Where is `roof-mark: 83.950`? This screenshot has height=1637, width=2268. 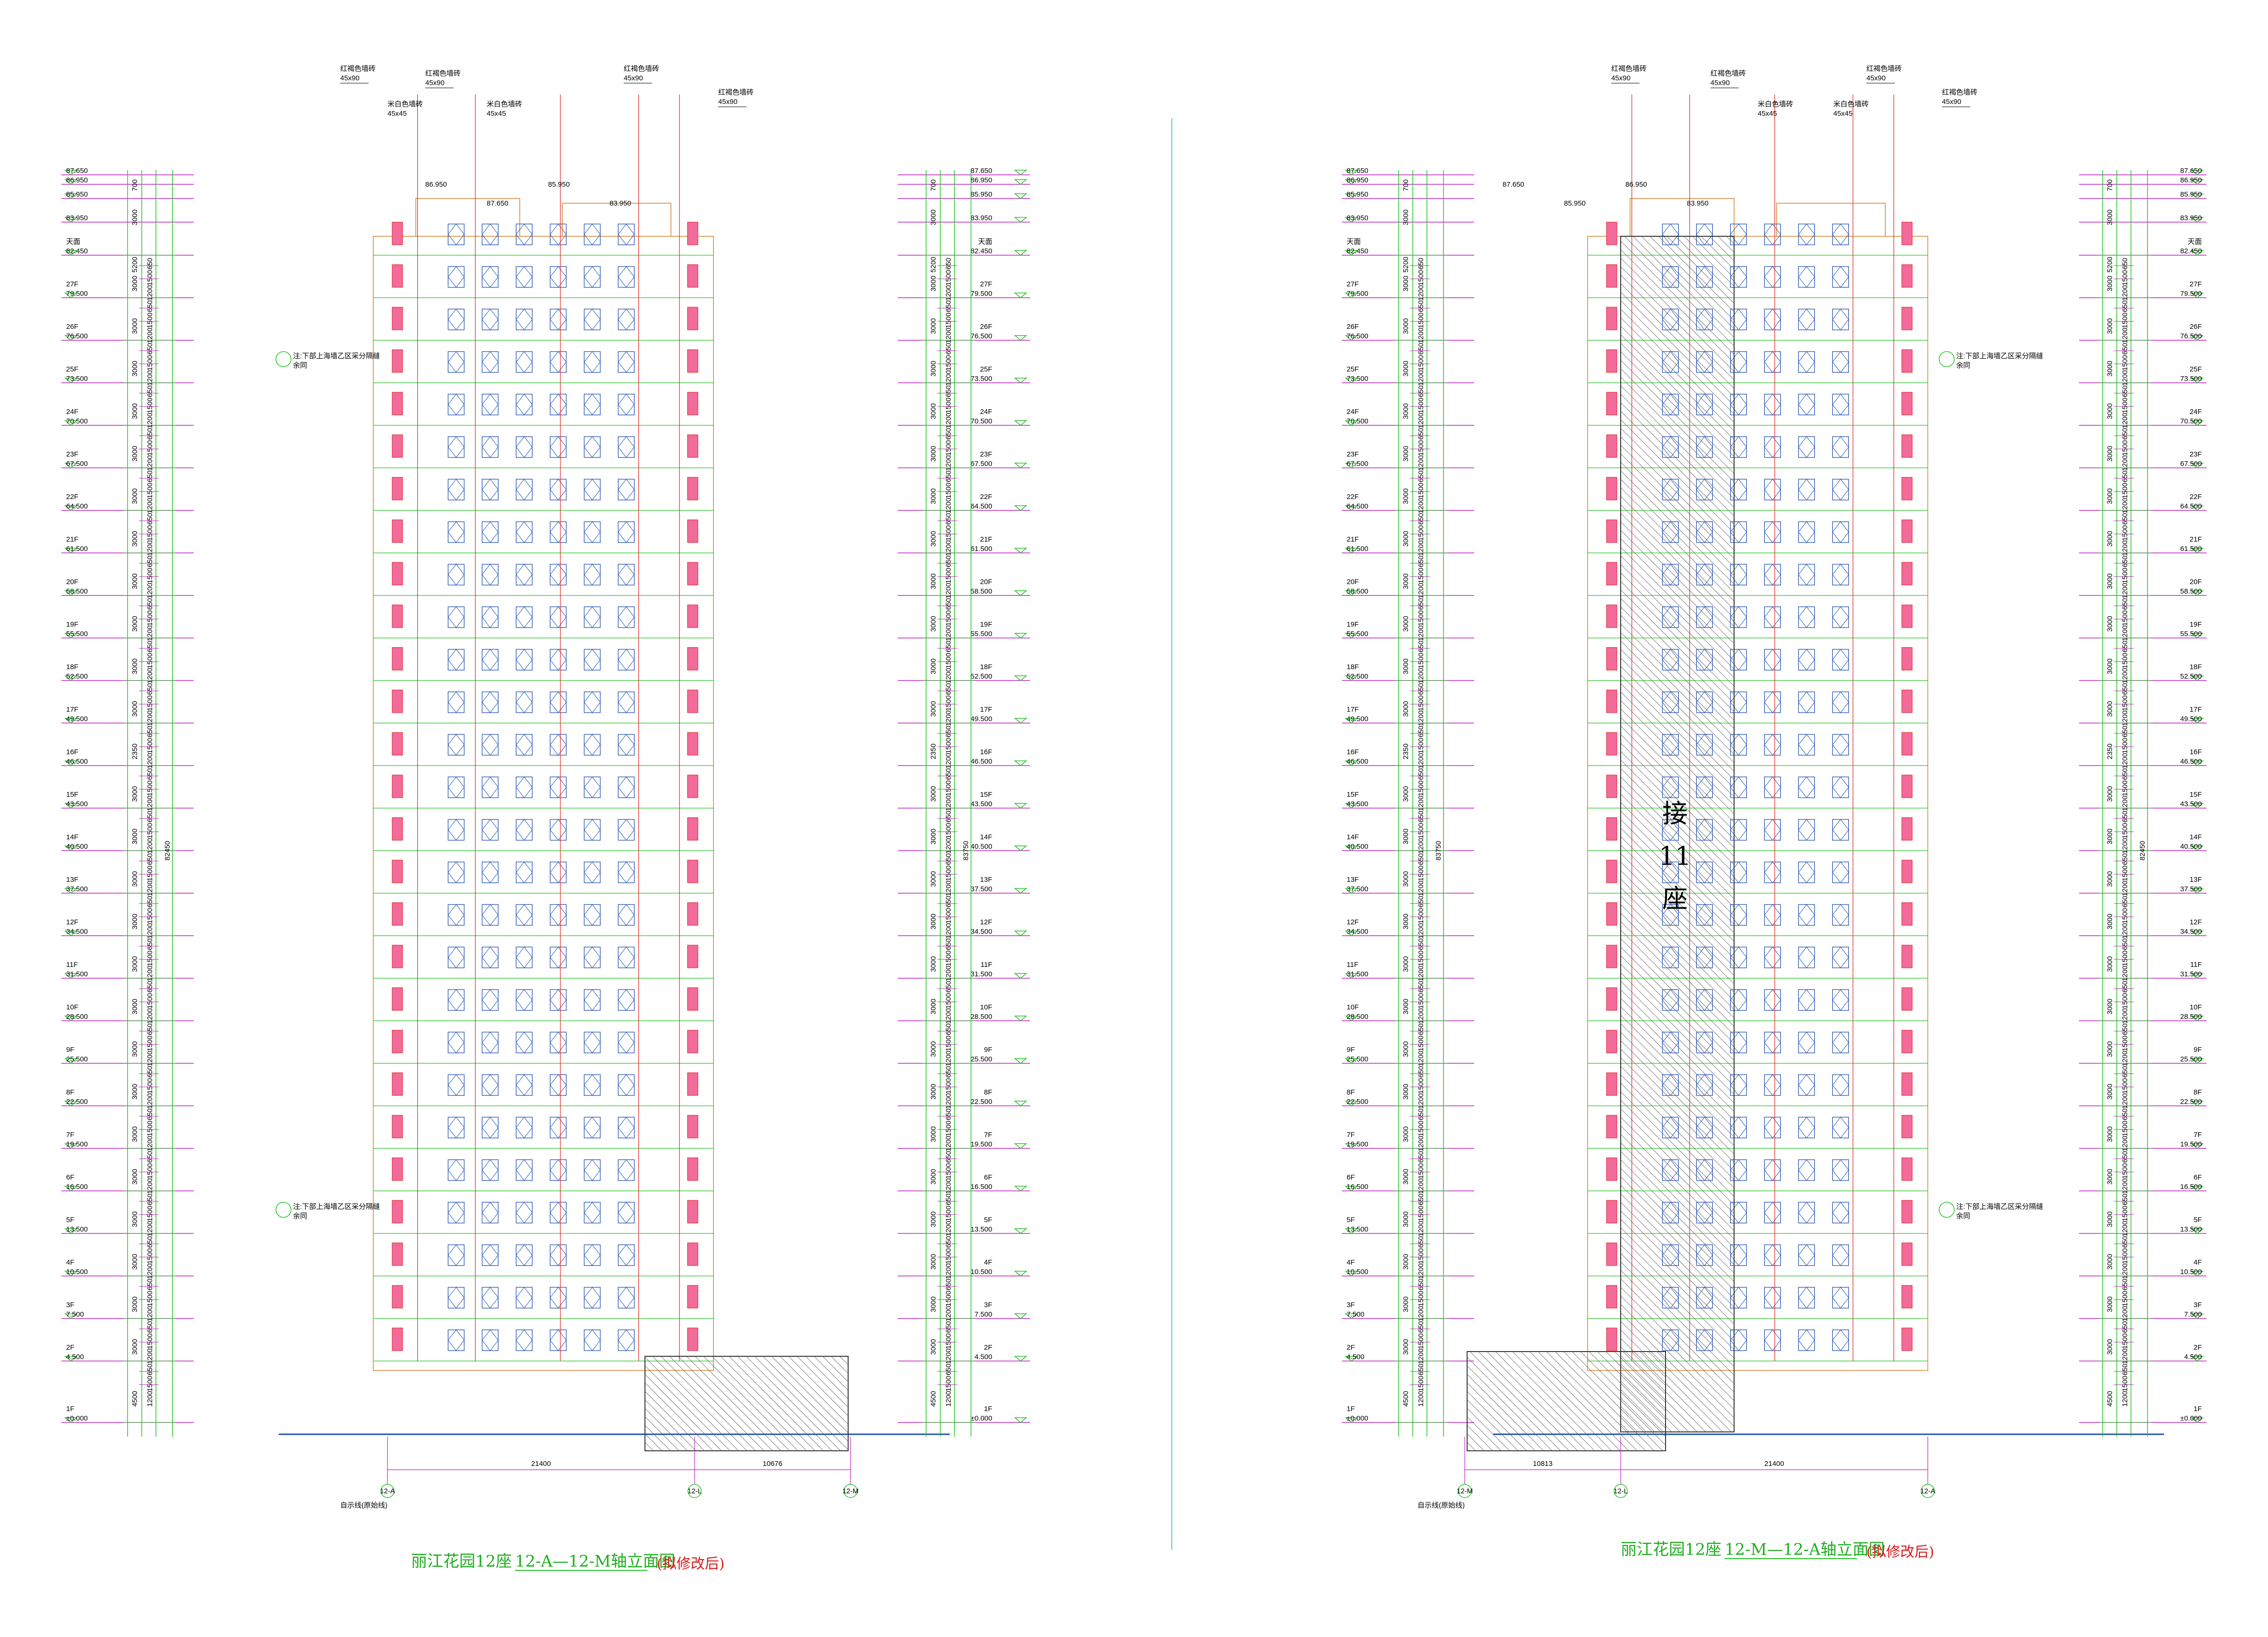 roof-mark: 83.950 is located at coordinates (1698, 203).